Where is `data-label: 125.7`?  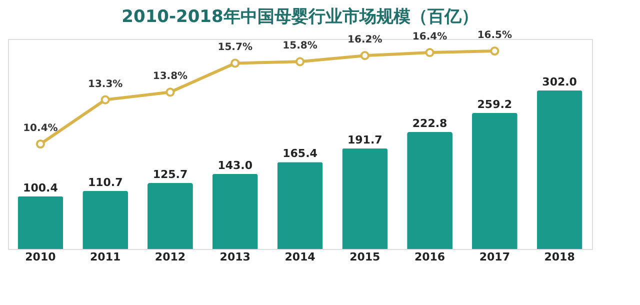 data-label: 125.7 is located at coordinates (170, 175).